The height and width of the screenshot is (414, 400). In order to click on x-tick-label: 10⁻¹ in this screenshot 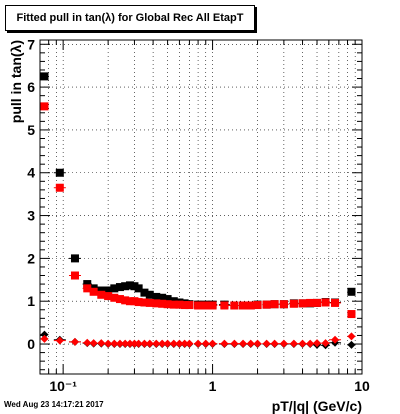, I will do `click(63, 386)`.